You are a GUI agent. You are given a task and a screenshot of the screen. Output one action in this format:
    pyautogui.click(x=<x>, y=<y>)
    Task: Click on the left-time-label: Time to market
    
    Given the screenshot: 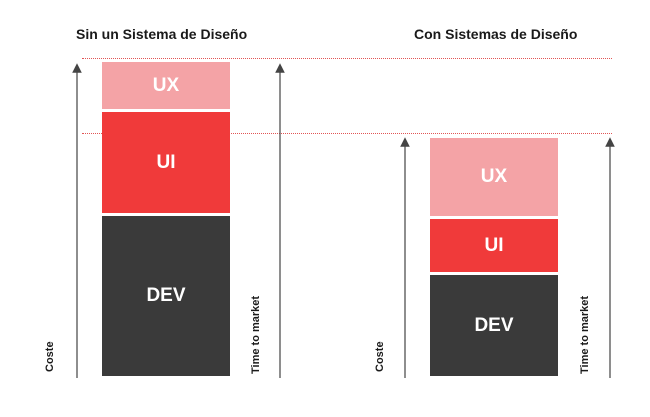 What is the action you would take?
    pyautogui.click(x=256, y=334)
    